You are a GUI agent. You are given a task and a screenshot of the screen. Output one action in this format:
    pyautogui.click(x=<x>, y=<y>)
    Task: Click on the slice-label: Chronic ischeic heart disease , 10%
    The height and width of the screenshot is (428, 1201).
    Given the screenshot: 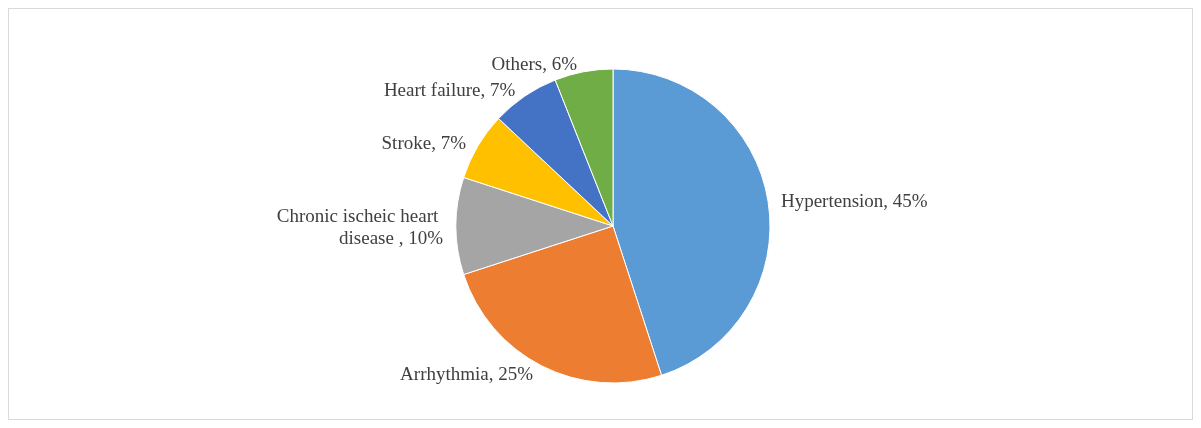 What is the action you would take?
    pyautogui.click(x=360, y=226)
    